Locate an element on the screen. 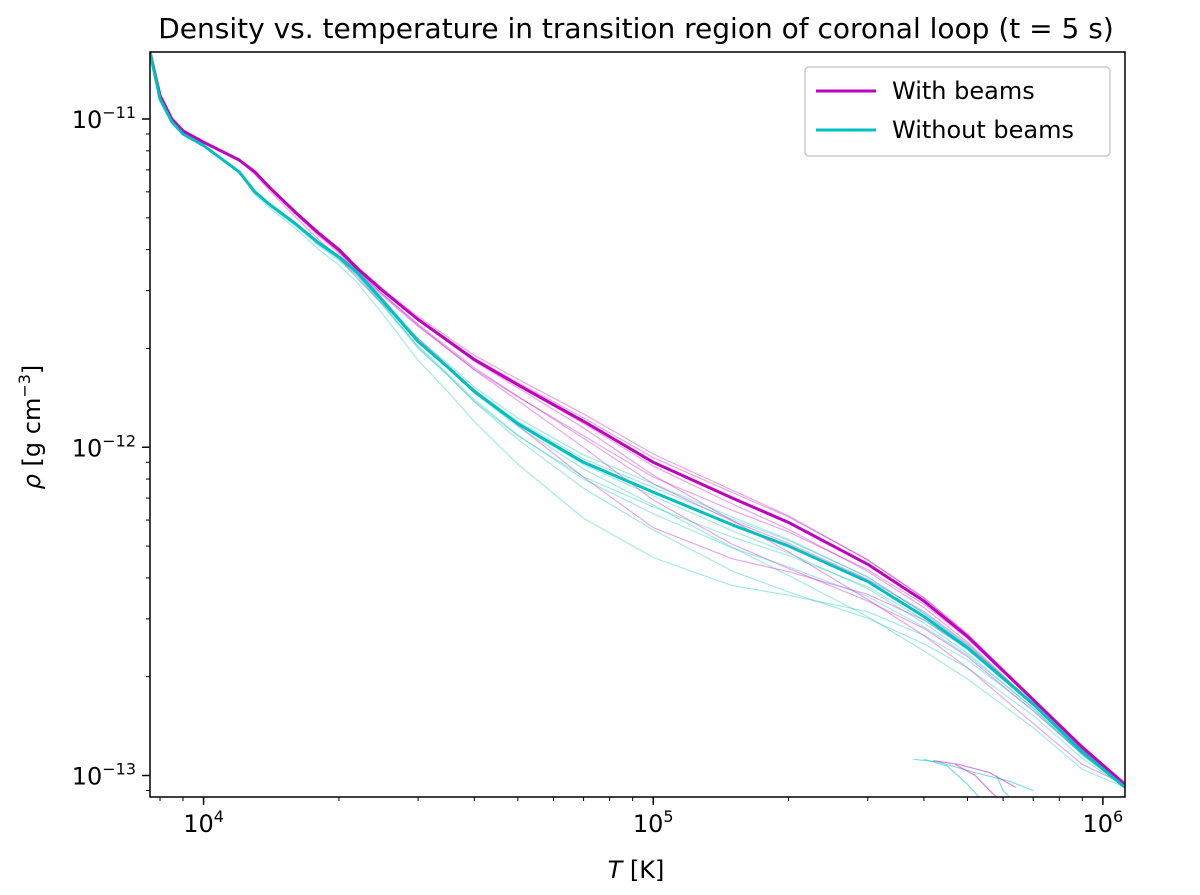 This screenshot has width=1200, height=895. y-tick-label-exponent: −11 is located at coordinates (119, 112).